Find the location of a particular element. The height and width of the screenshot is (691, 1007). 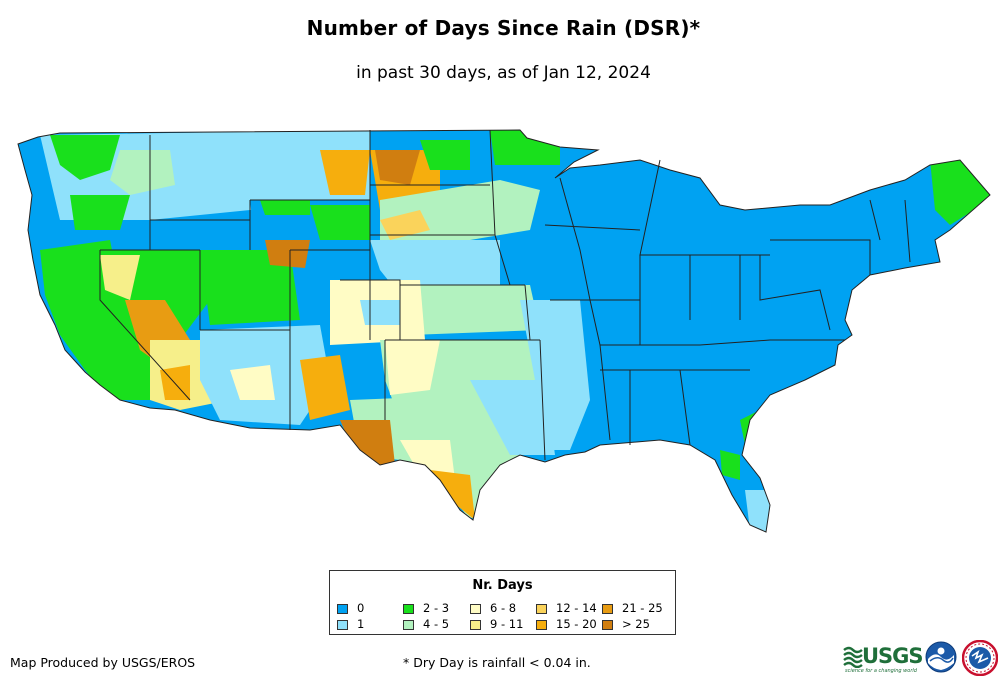

legend-item-over-25: > 25 is located at coordinates (626, 624).